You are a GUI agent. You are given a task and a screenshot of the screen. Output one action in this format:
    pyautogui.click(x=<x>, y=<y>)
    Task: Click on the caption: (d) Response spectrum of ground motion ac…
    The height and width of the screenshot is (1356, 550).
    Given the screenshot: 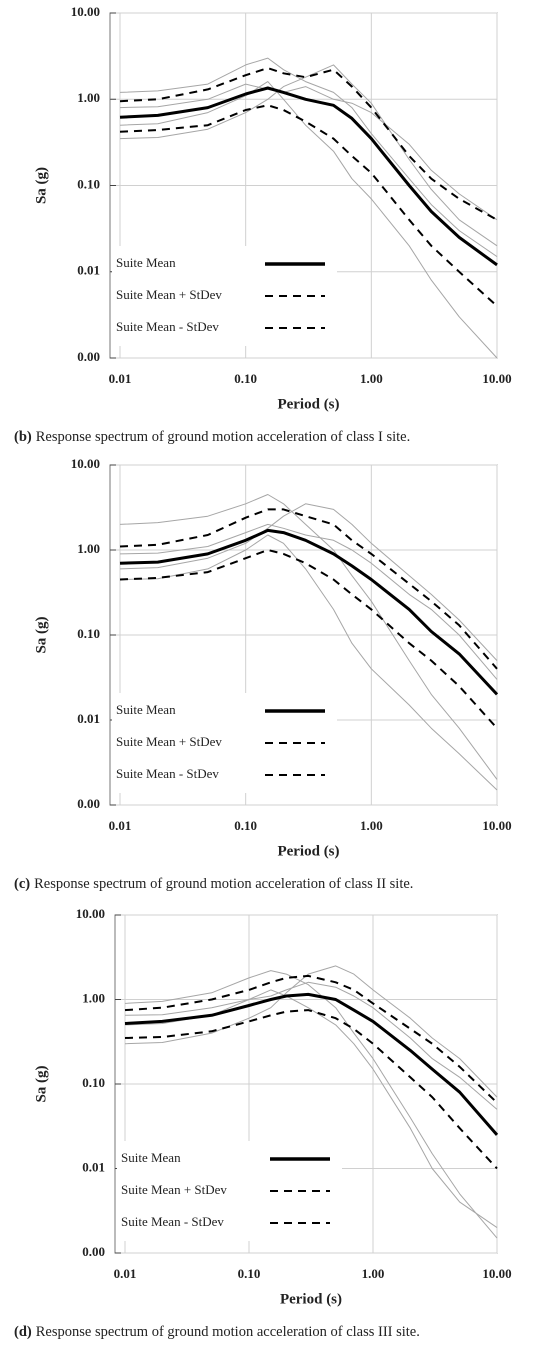 What is the action you would take?
    pyautogui.click(x=217, y=1332)
    